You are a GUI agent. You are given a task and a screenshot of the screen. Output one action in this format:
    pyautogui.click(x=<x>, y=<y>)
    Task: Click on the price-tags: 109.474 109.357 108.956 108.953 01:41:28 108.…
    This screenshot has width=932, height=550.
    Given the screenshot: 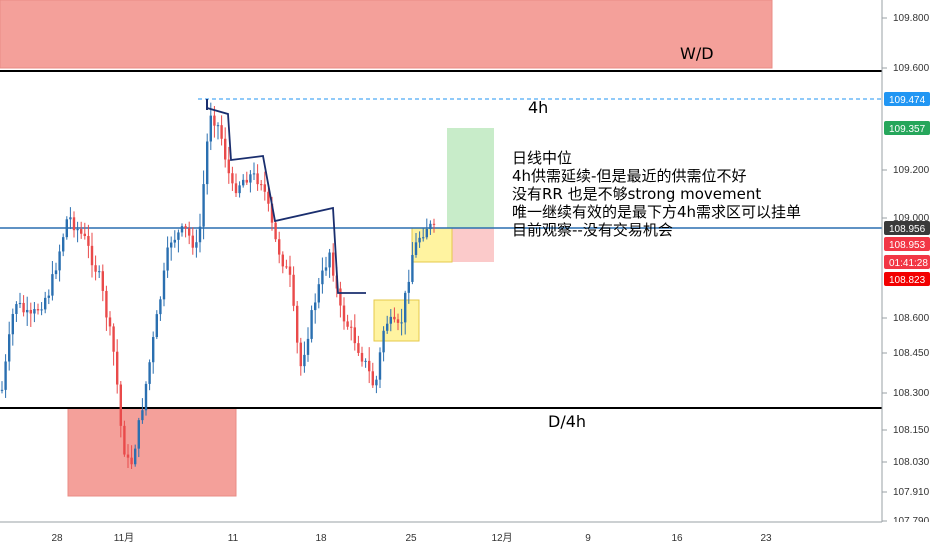 What is the action you would take?
    pyautogui.click(x=907, y=189)
    